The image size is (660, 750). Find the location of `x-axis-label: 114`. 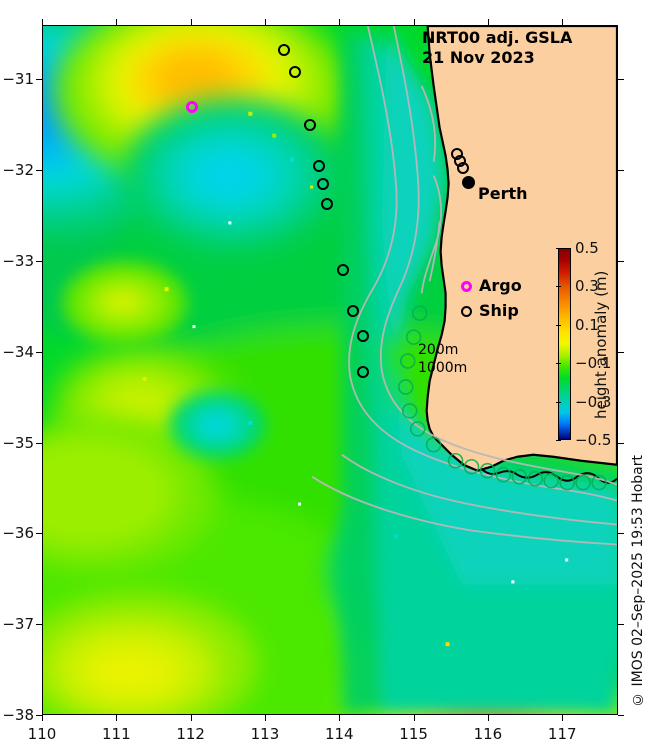

x-axis-label: 114 is located at coordinates (339, 734).